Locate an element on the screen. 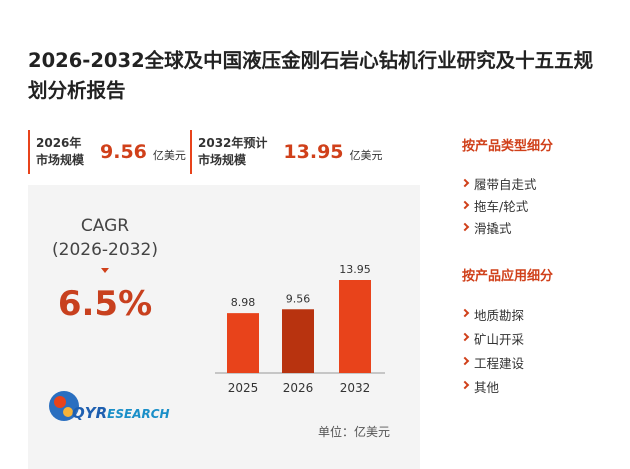  sidebar-item: 地质勘探 is located at coordinates (507, 316).